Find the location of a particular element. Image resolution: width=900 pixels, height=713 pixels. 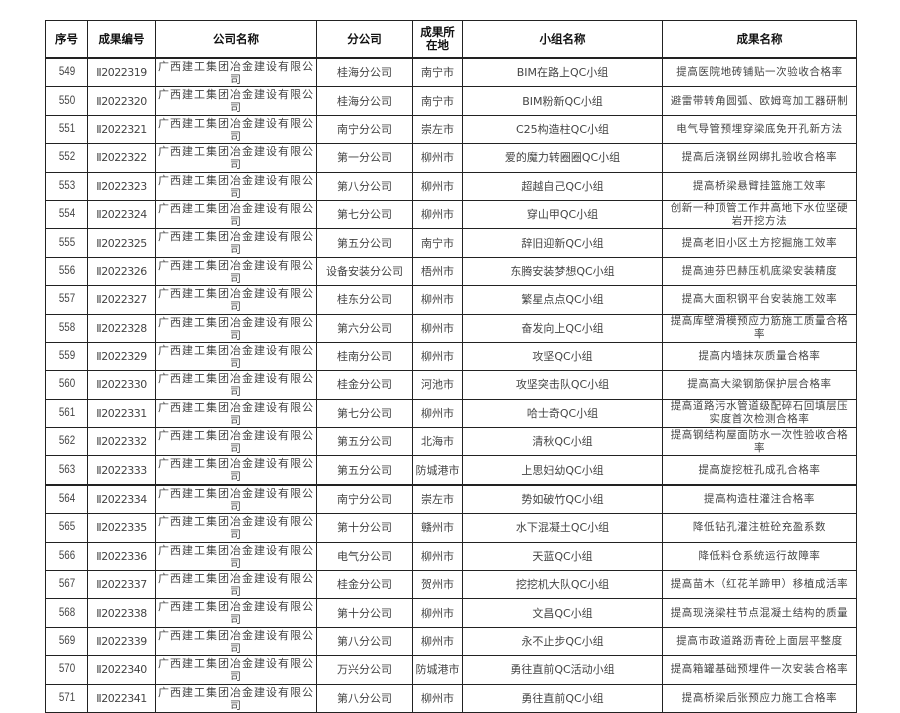

cell-achievement: 提高旋挖桩孔成孔合格率 is located at coordinates (759, 470).